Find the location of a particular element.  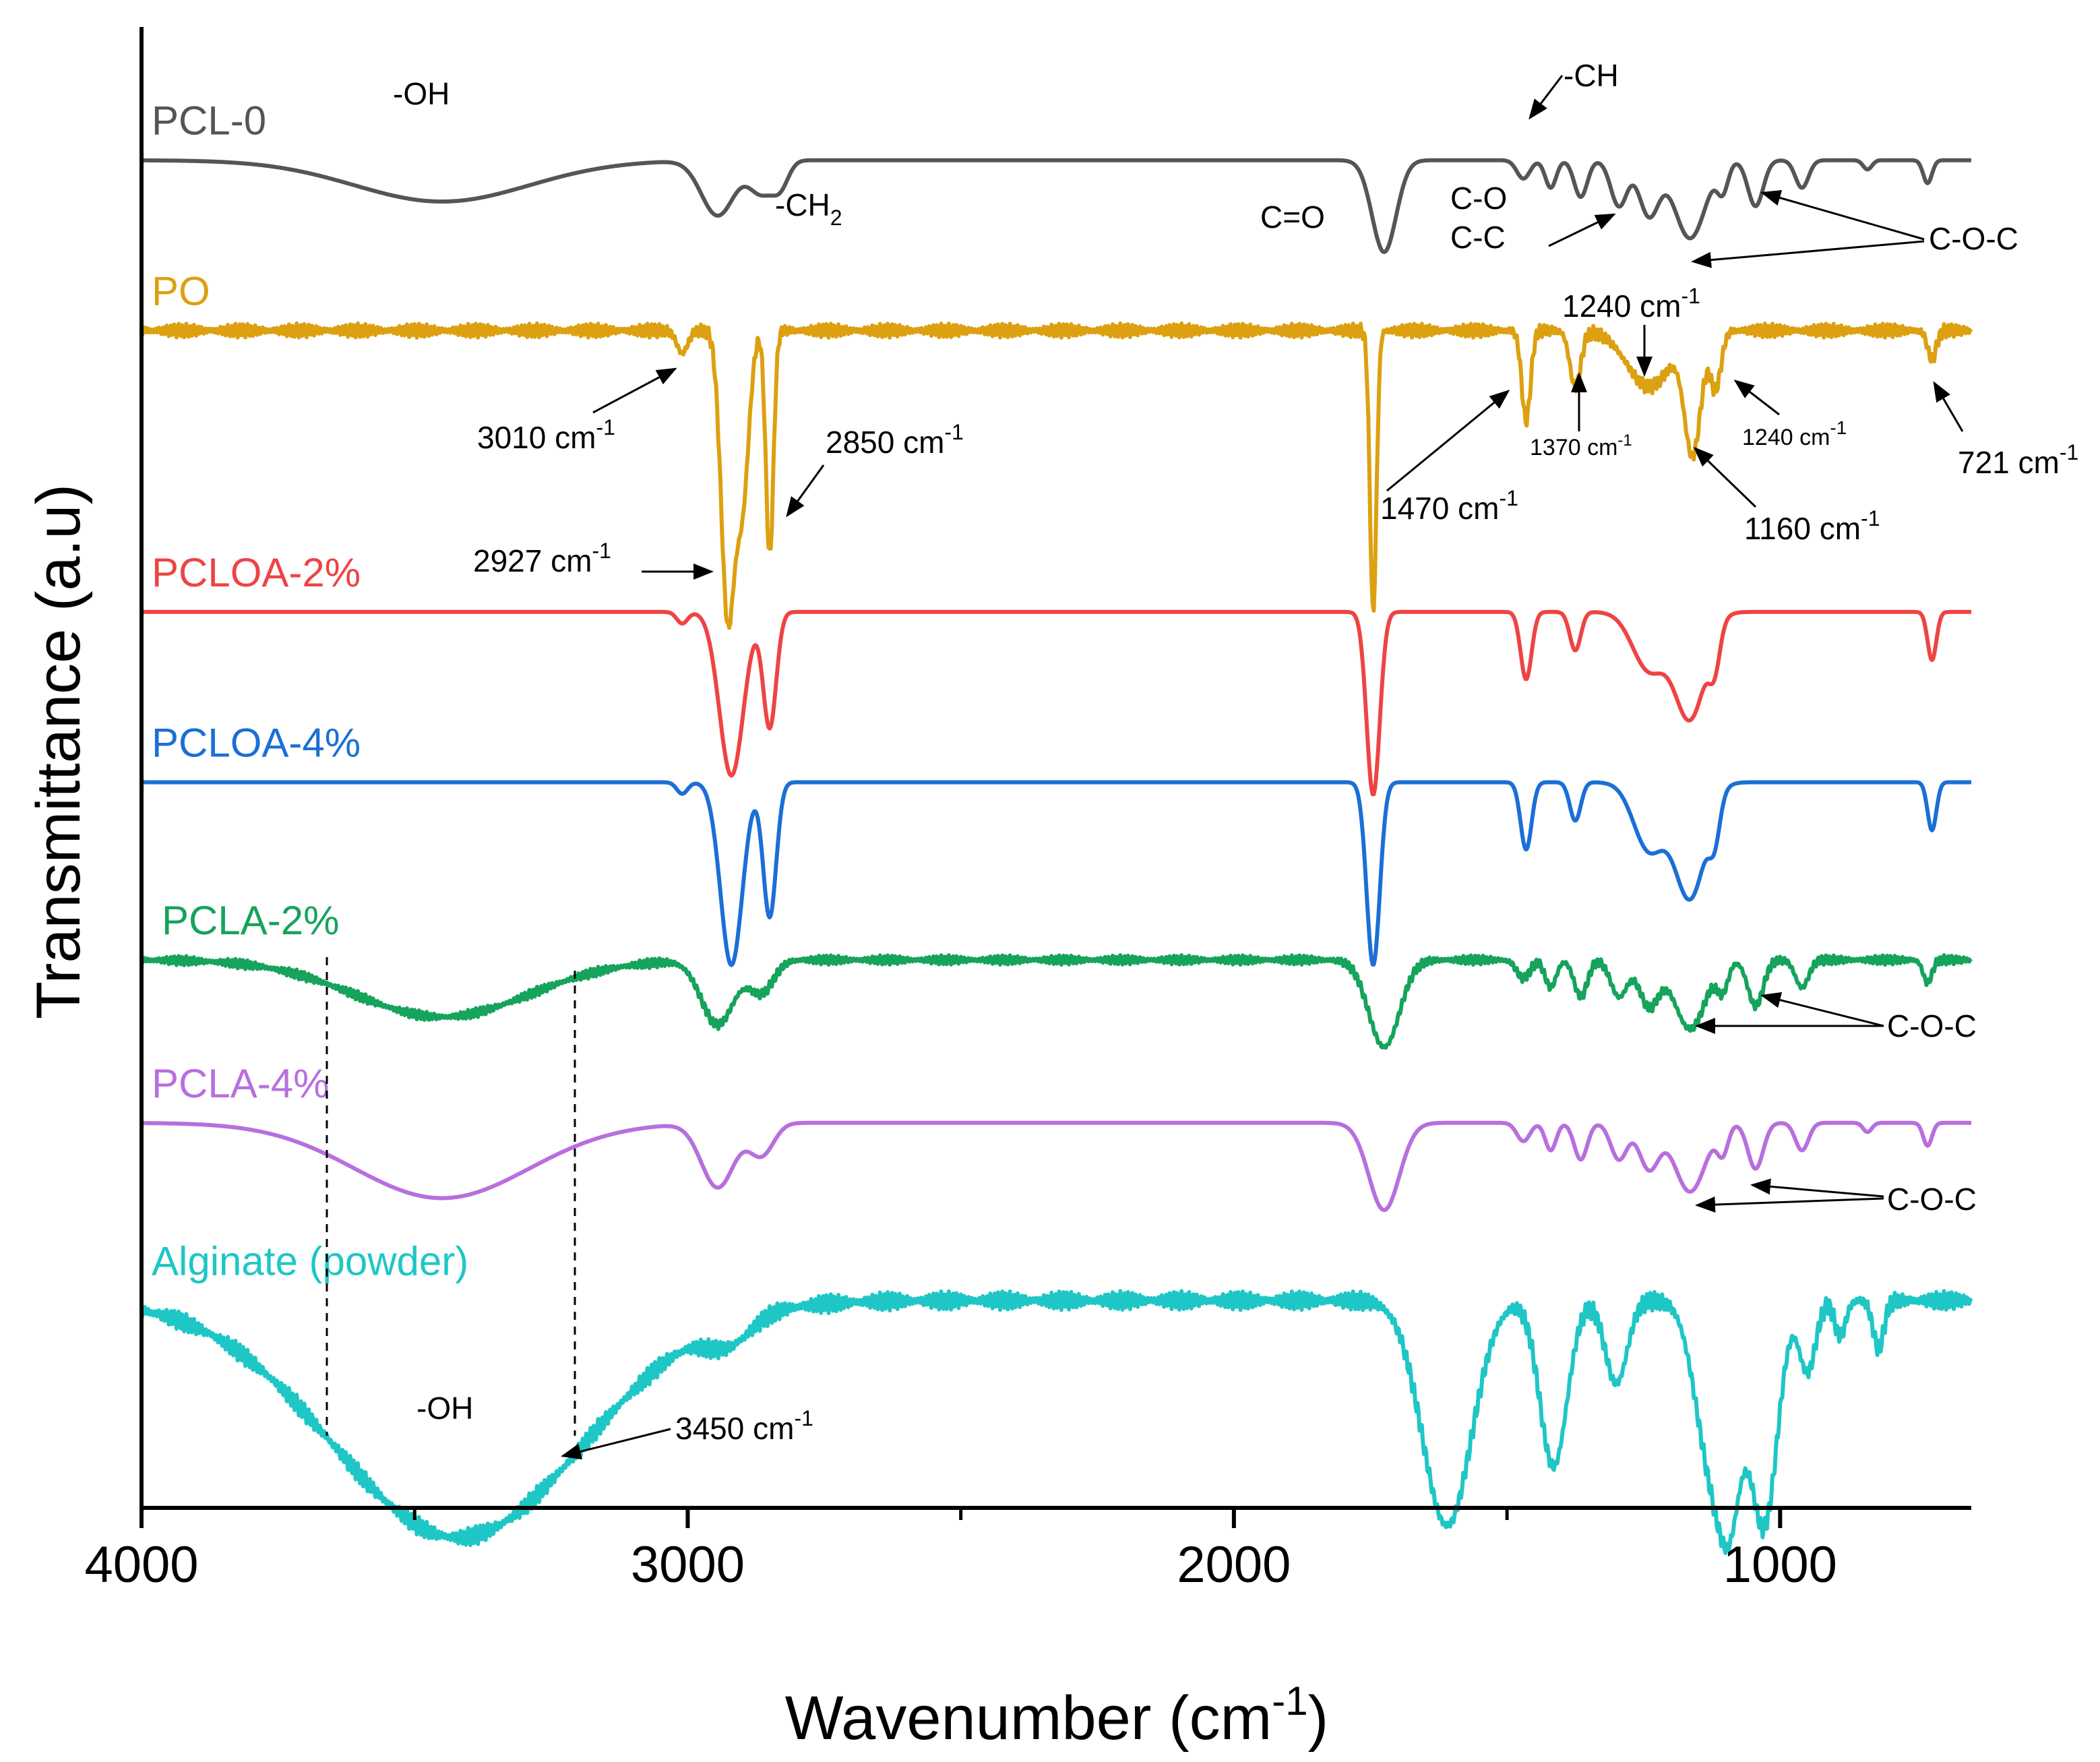

annotation-3450: 3450 cm-1 is located at coordinates (744, 1426).